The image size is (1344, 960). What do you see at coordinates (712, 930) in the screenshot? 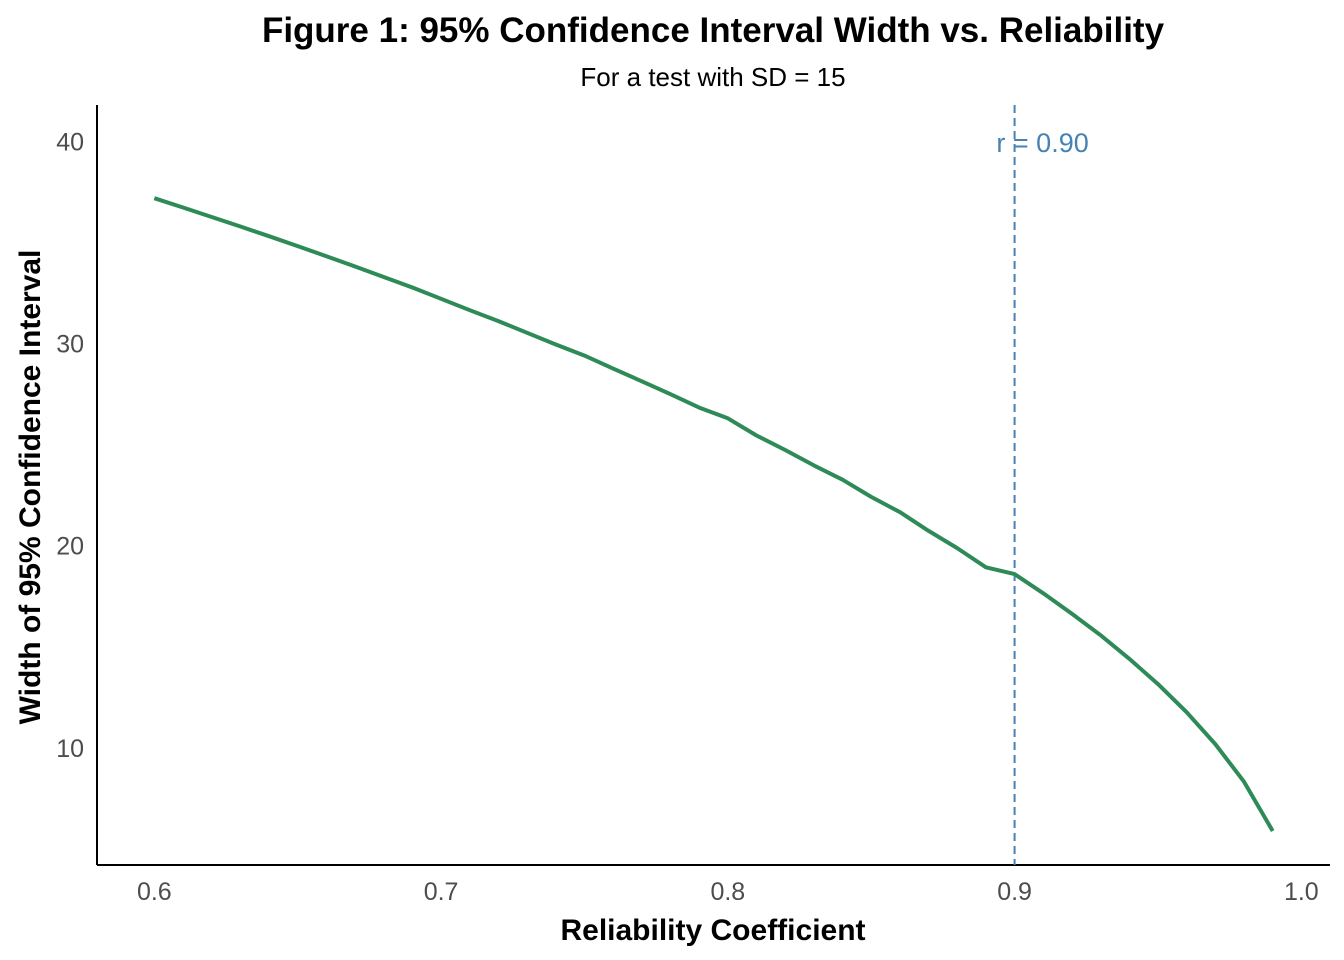
I see `x-axis-title: Reliability Coefficient` at bounding box center [712, 930].